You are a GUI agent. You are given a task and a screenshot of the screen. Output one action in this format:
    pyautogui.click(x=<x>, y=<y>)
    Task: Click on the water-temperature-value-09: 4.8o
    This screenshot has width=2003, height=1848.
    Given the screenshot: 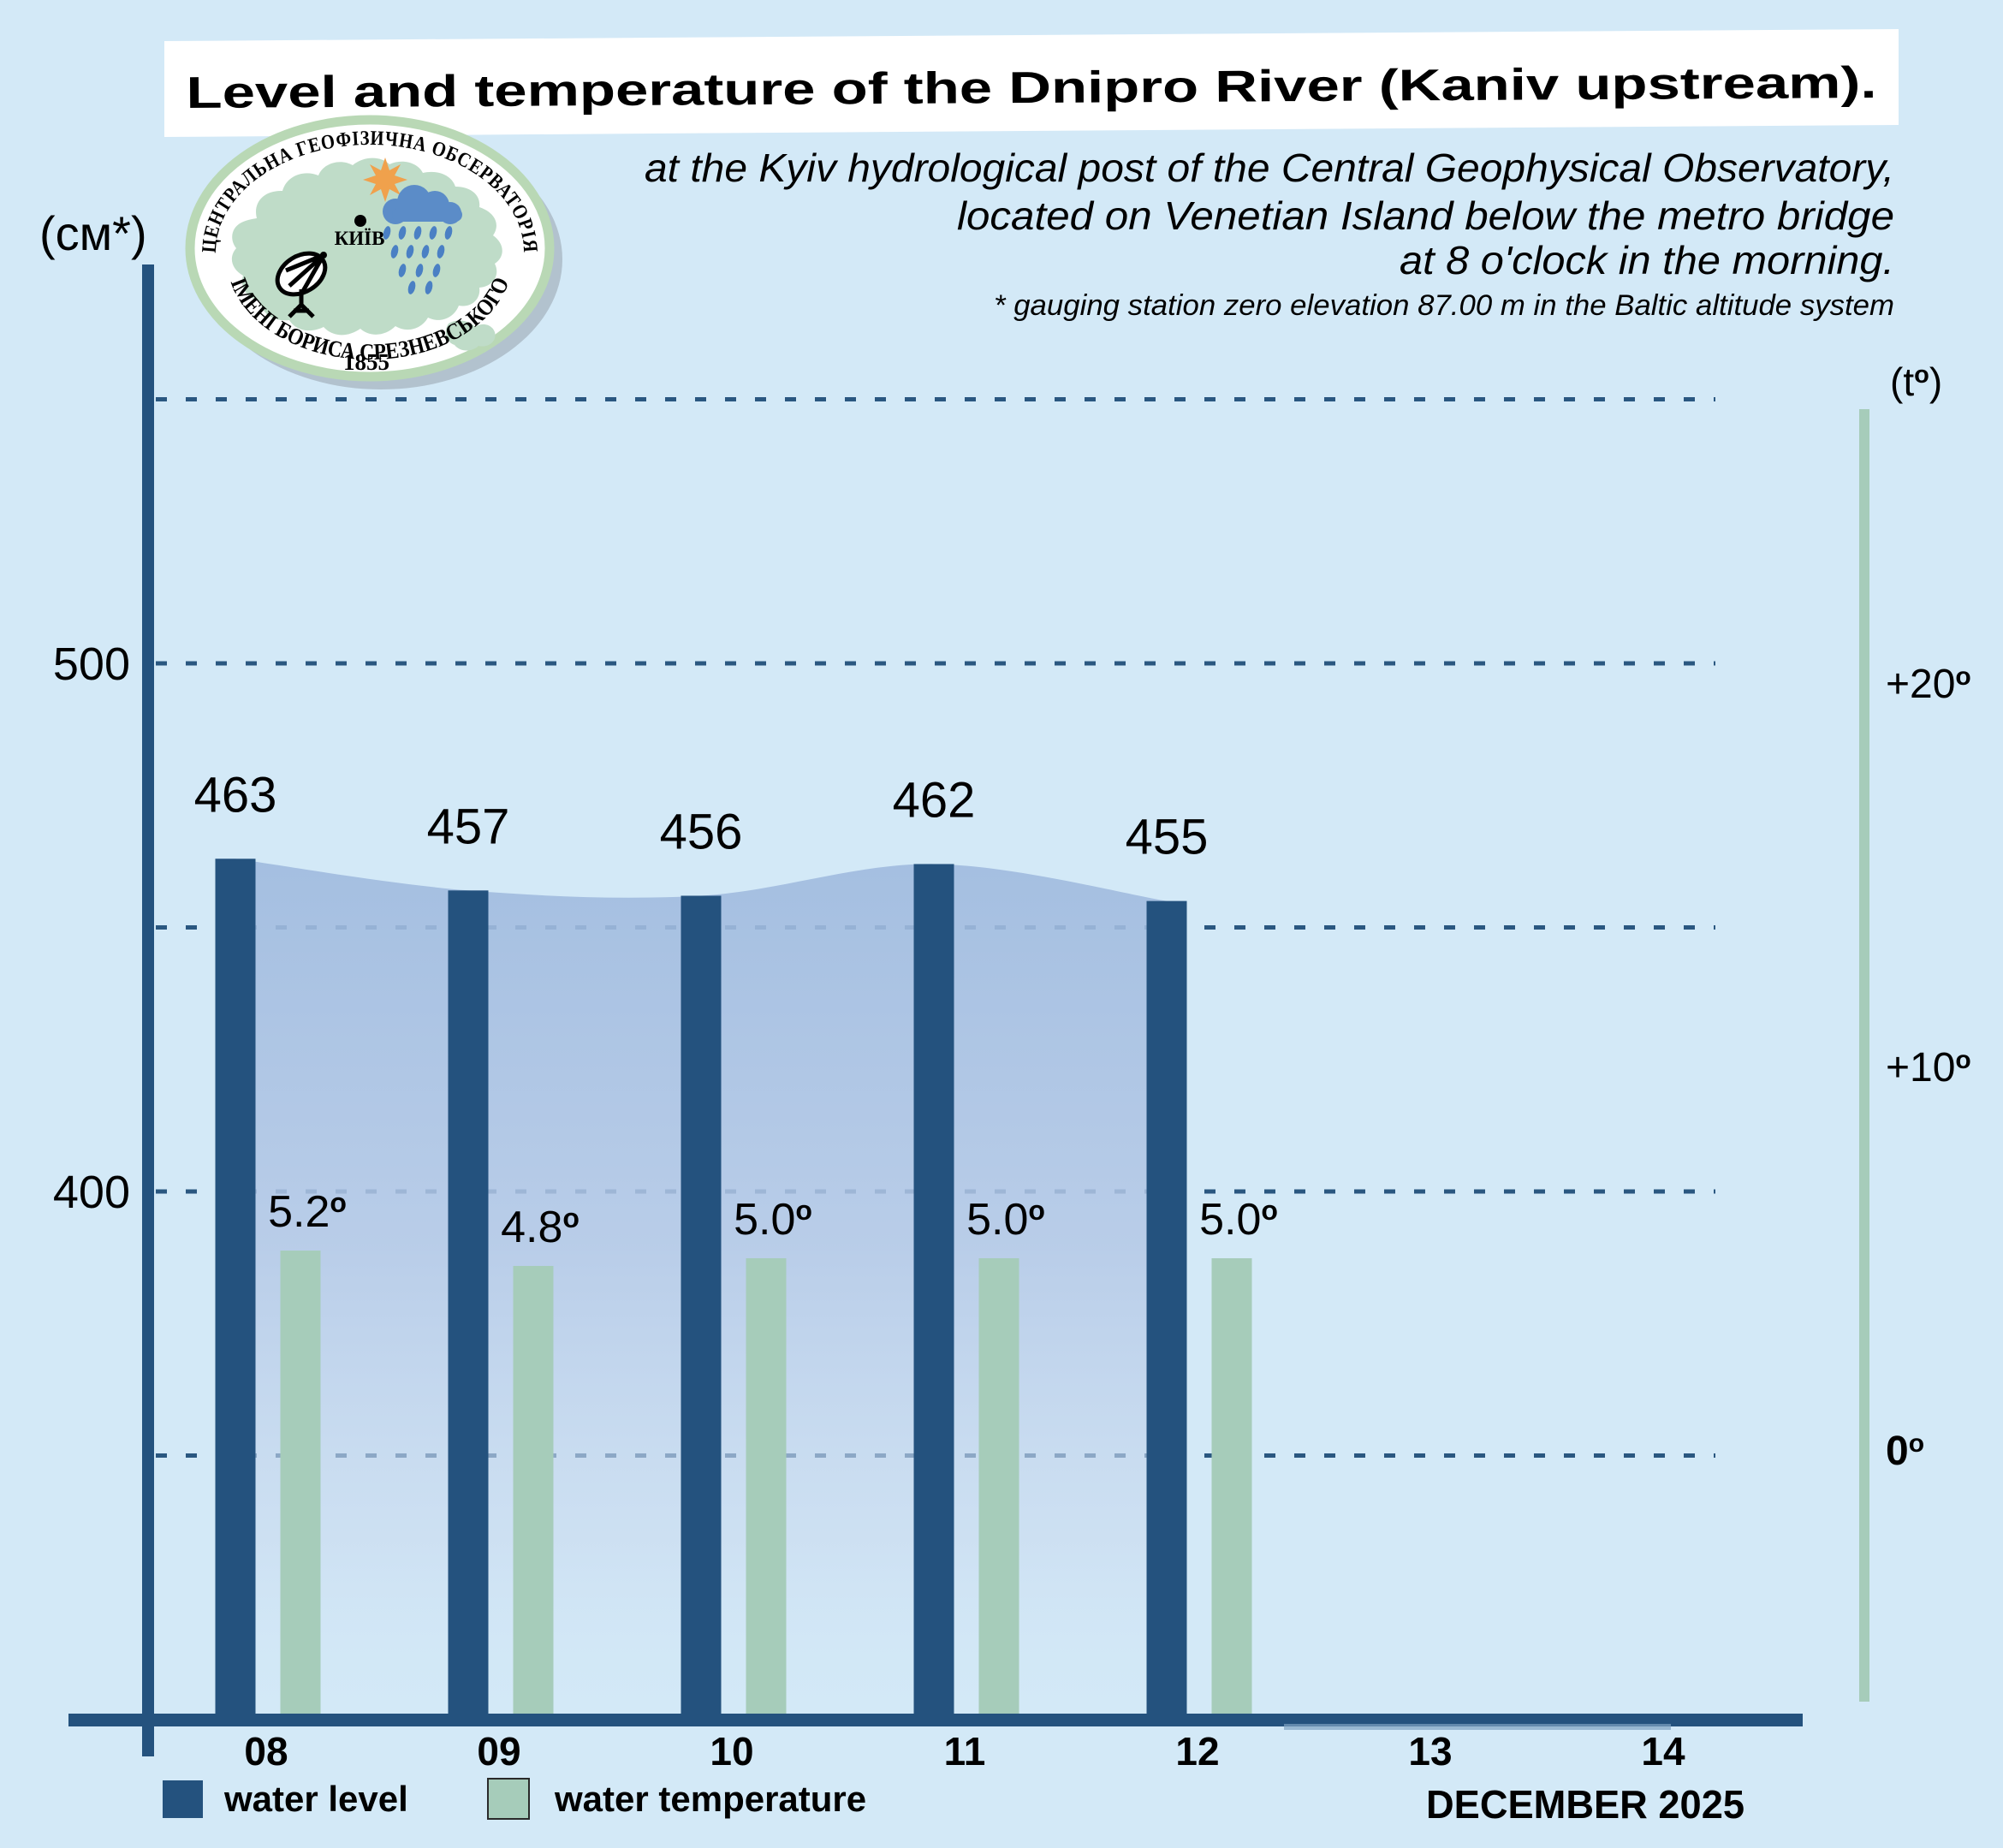 What is the action you would take?
    pyautogui.click(x=540, y=1227)
    